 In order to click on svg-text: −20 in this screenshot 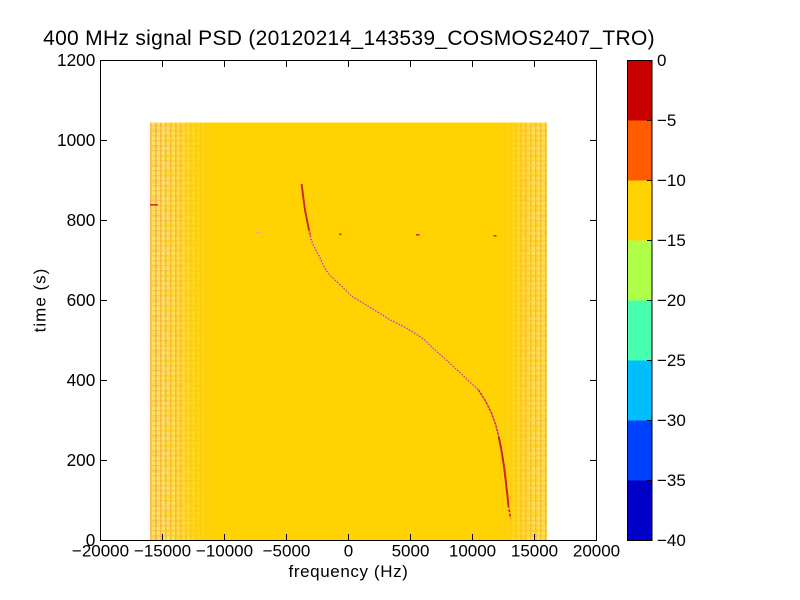, I will do `click(671, 300)`.